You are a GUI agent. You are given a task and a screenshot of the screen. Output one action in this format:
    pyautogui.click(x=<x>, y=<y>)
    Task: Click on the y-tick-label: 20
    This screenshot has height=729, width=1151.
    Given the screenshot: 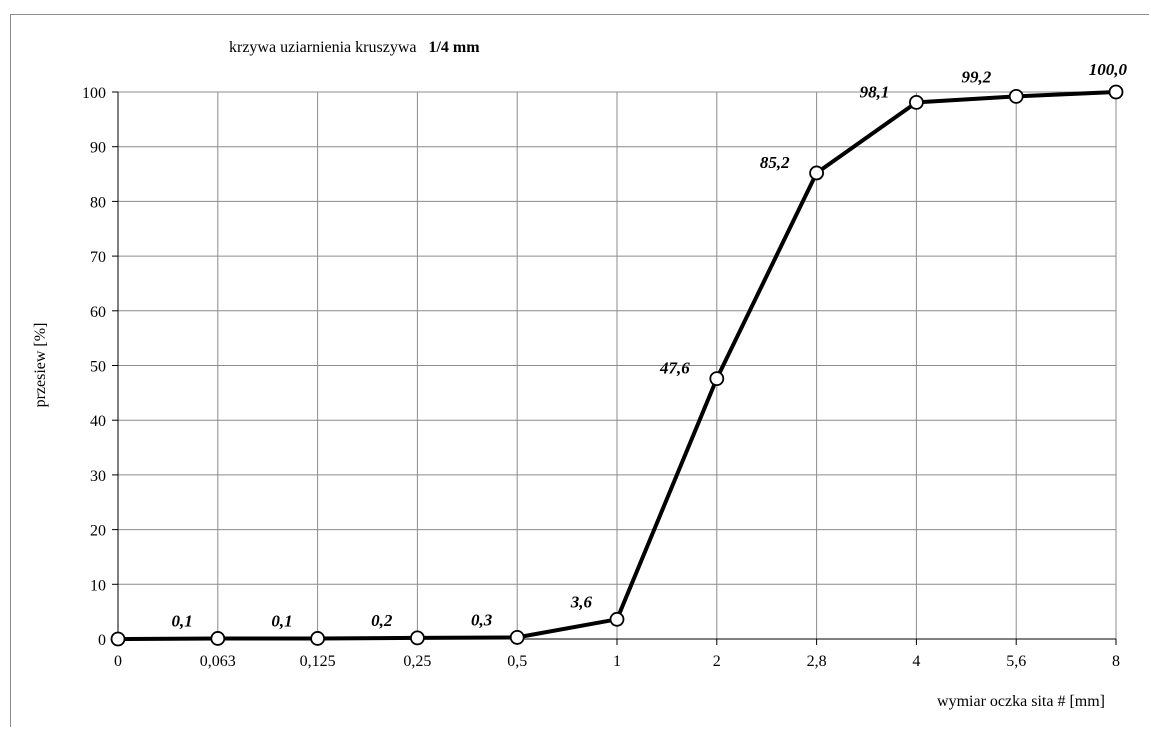 What is the action you would take?
    pyautogui.click(x=98, y=531)
    